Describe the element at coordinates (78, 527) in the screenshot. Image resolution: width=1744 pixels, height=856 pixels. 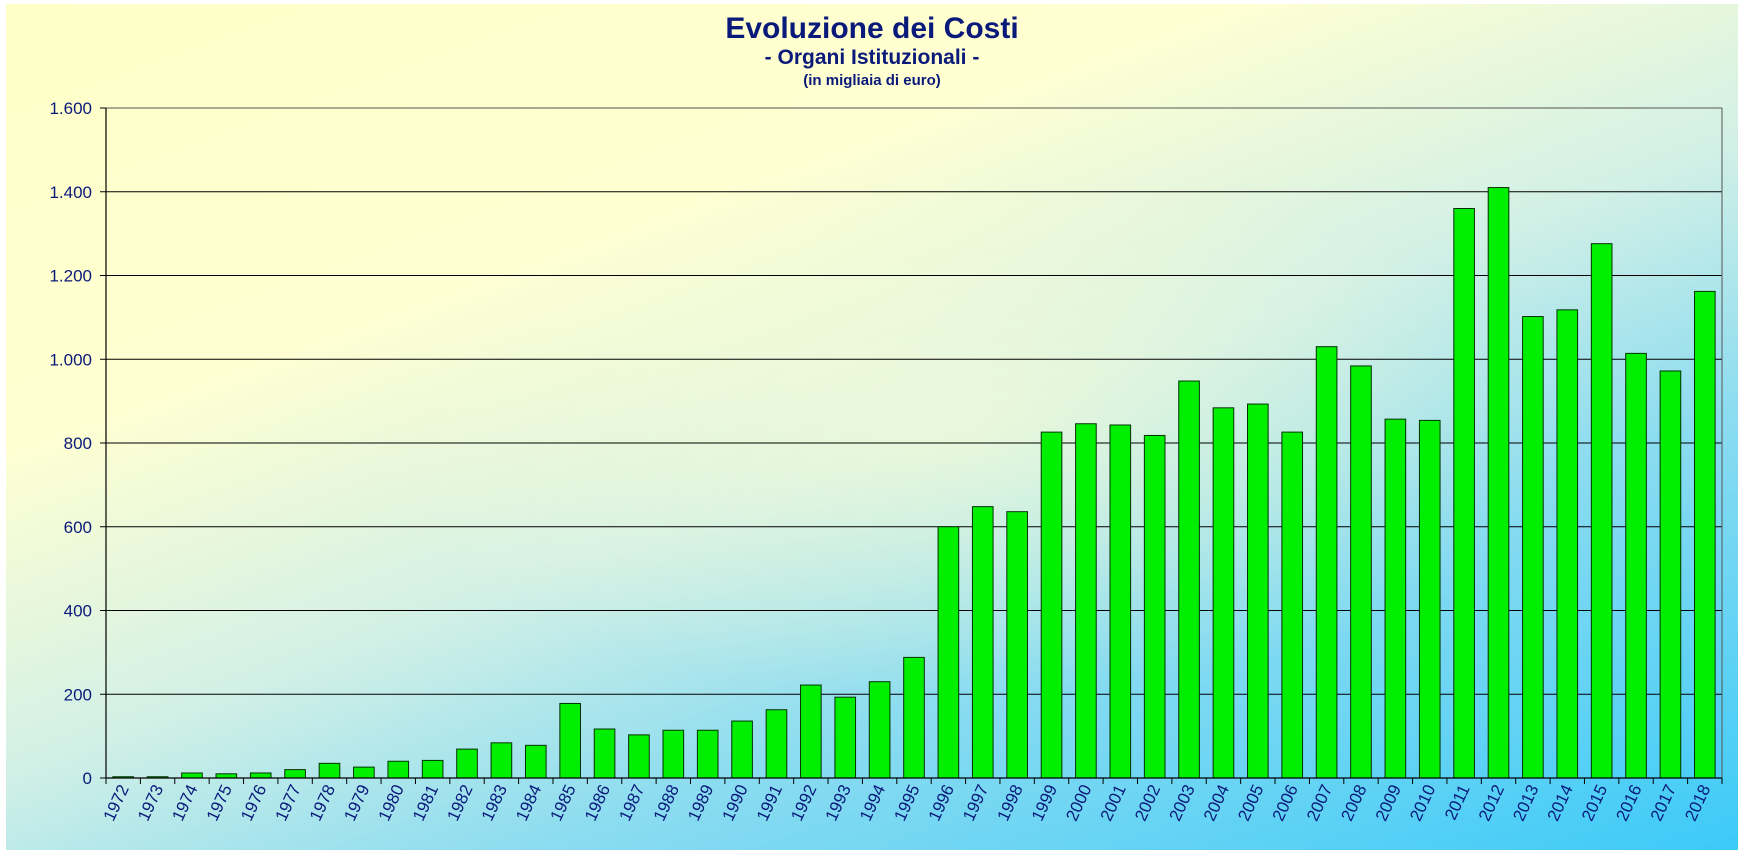
I see `y-tick-label: 600` at that location.